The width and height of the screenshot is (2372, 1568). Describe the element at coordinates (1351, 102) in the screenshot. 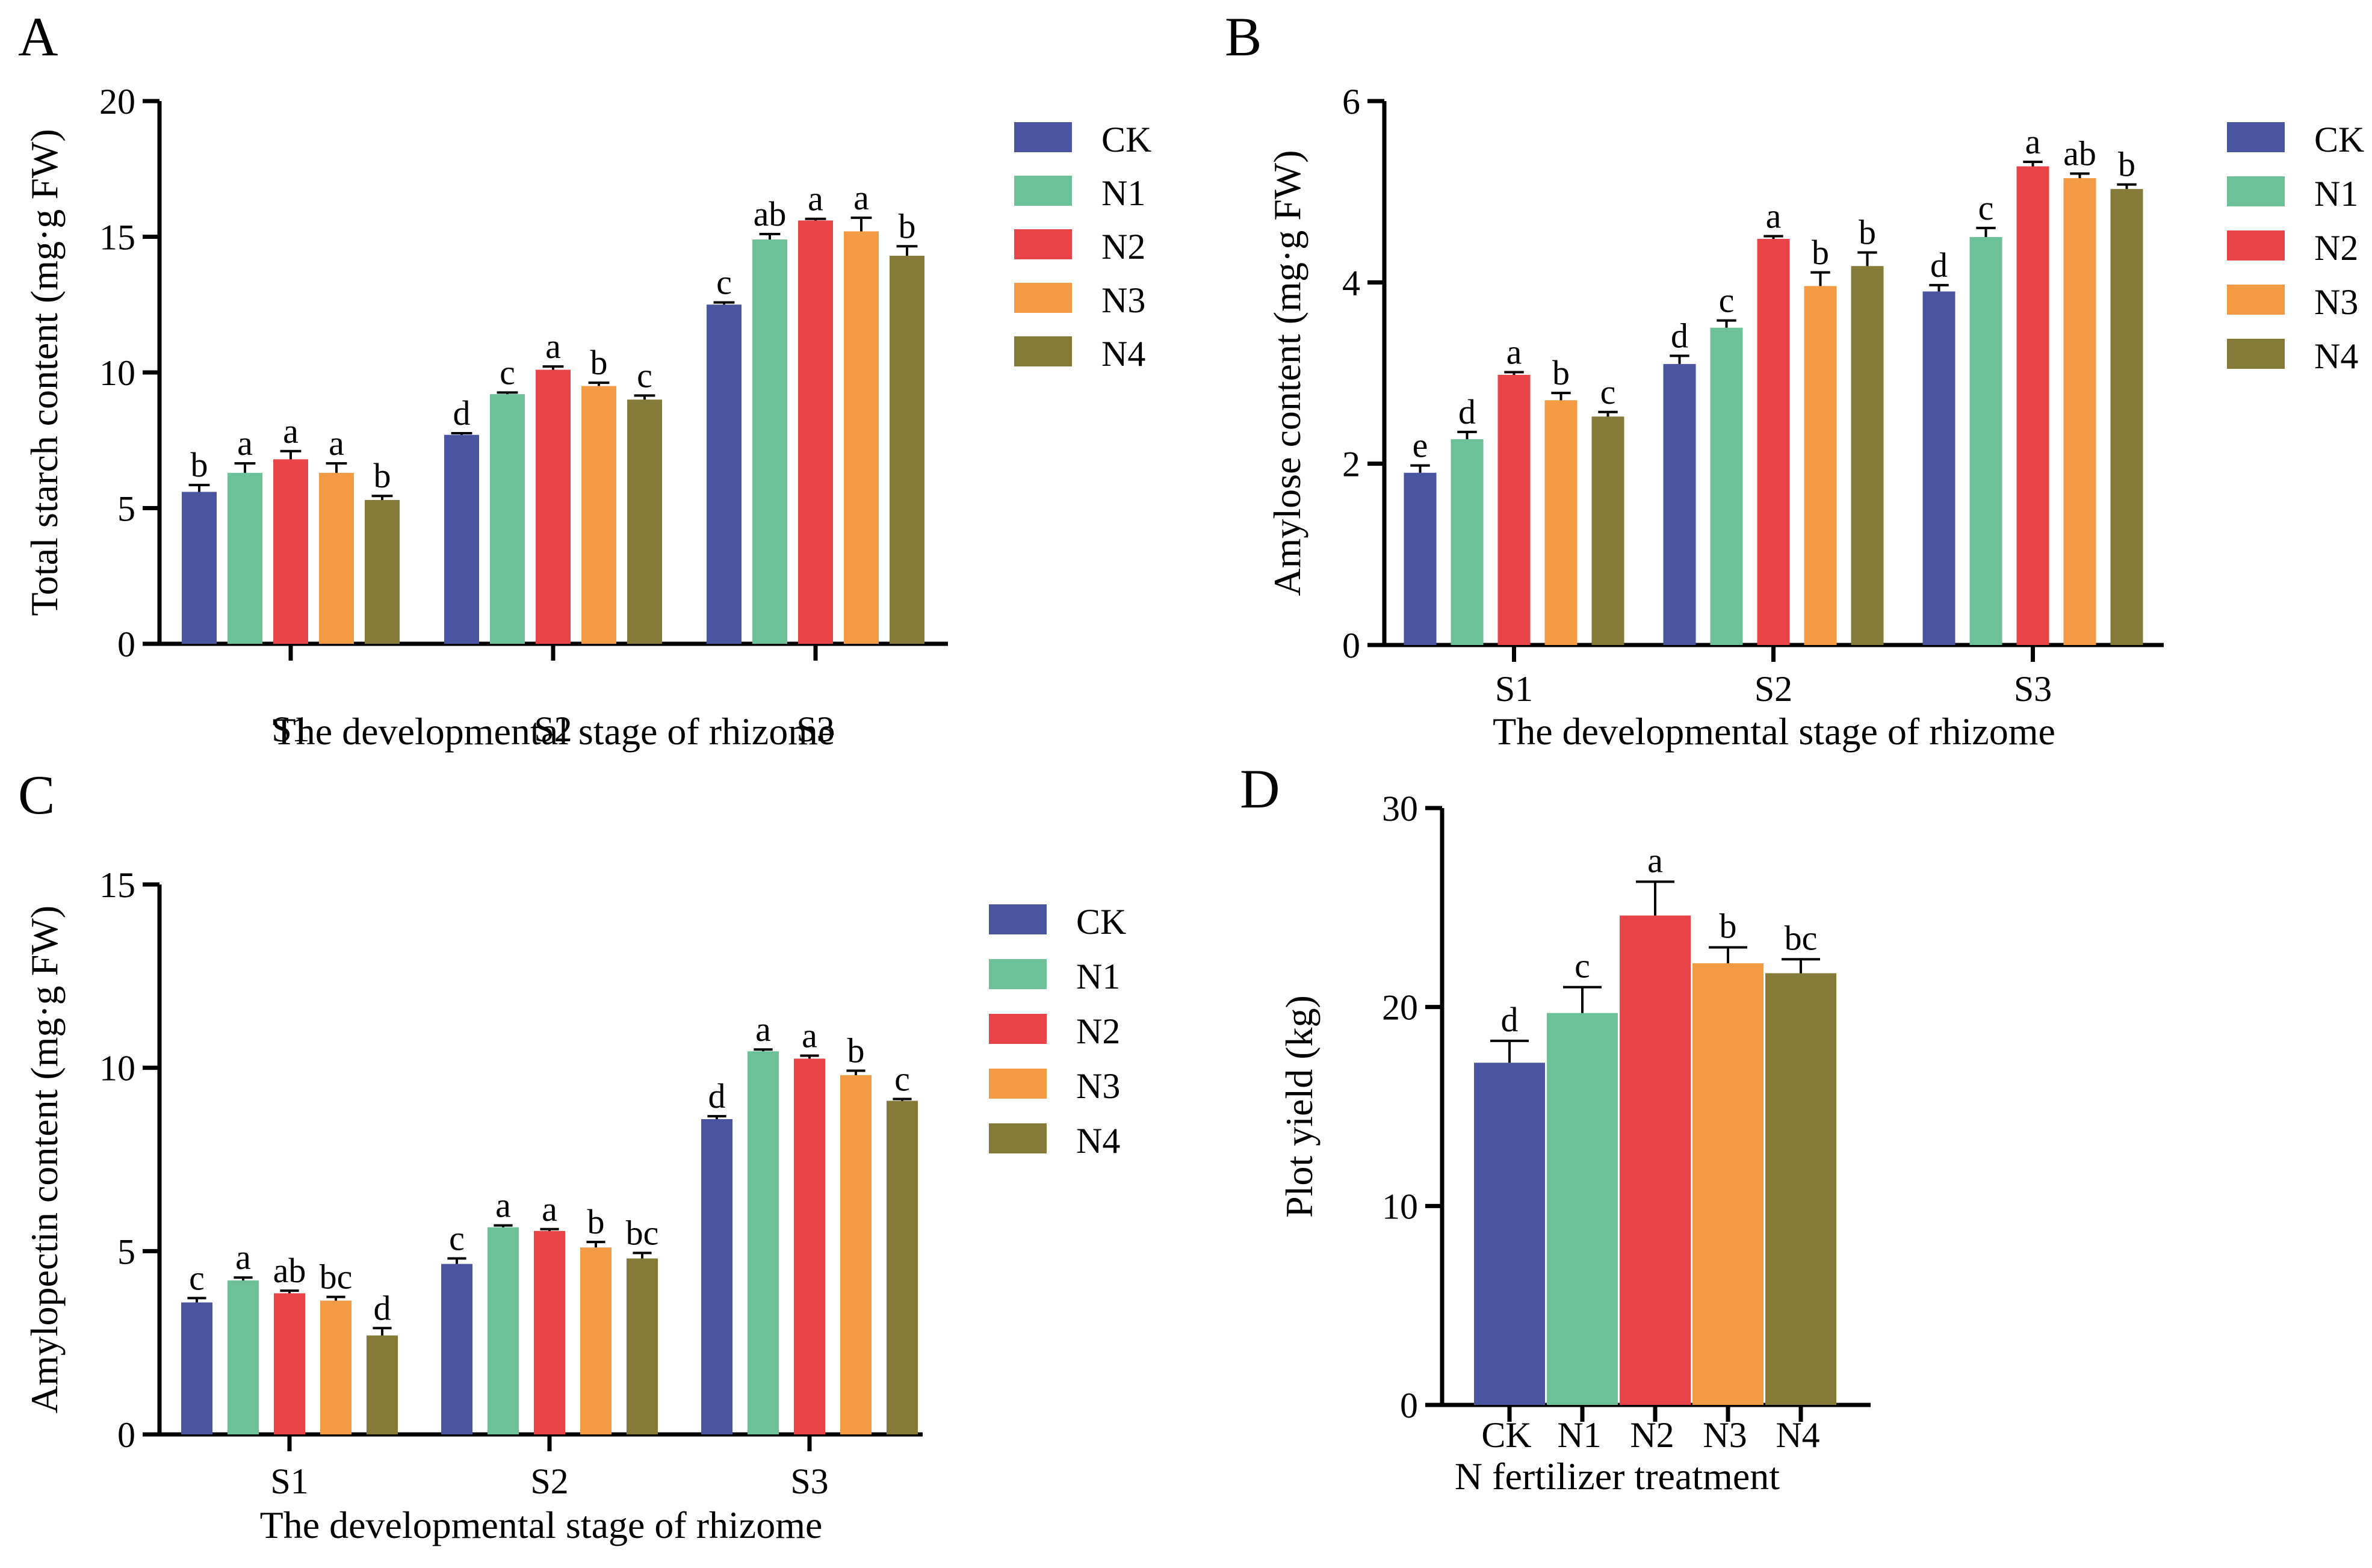

I see `y-tick-label: 6` at that location.